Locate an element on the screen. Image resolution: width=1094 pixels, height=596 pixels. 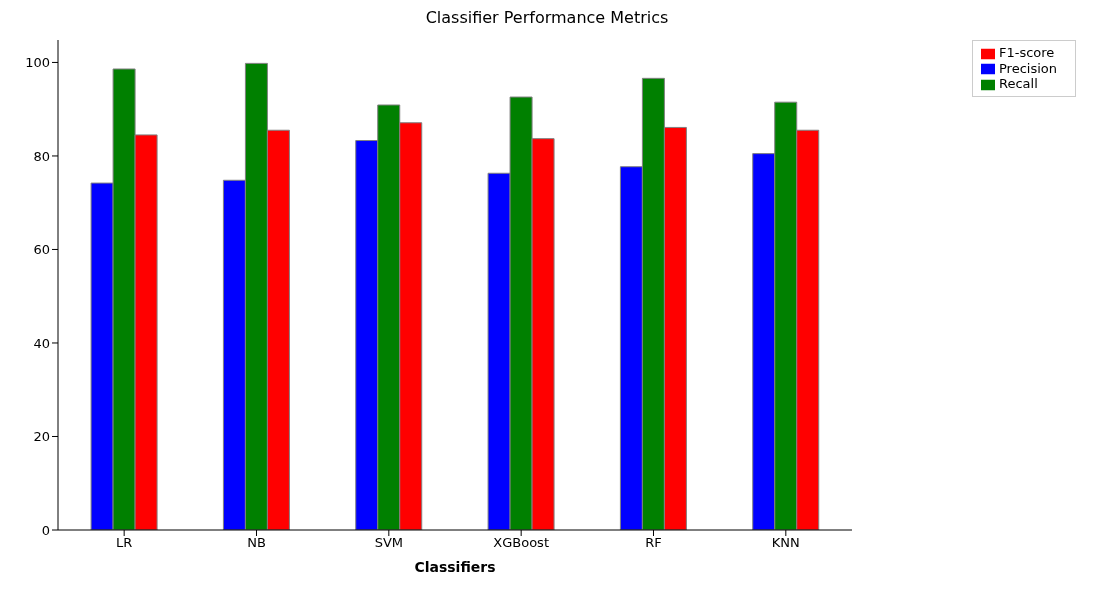
y-tick-label: 20 is located at coordinates (41, 437).